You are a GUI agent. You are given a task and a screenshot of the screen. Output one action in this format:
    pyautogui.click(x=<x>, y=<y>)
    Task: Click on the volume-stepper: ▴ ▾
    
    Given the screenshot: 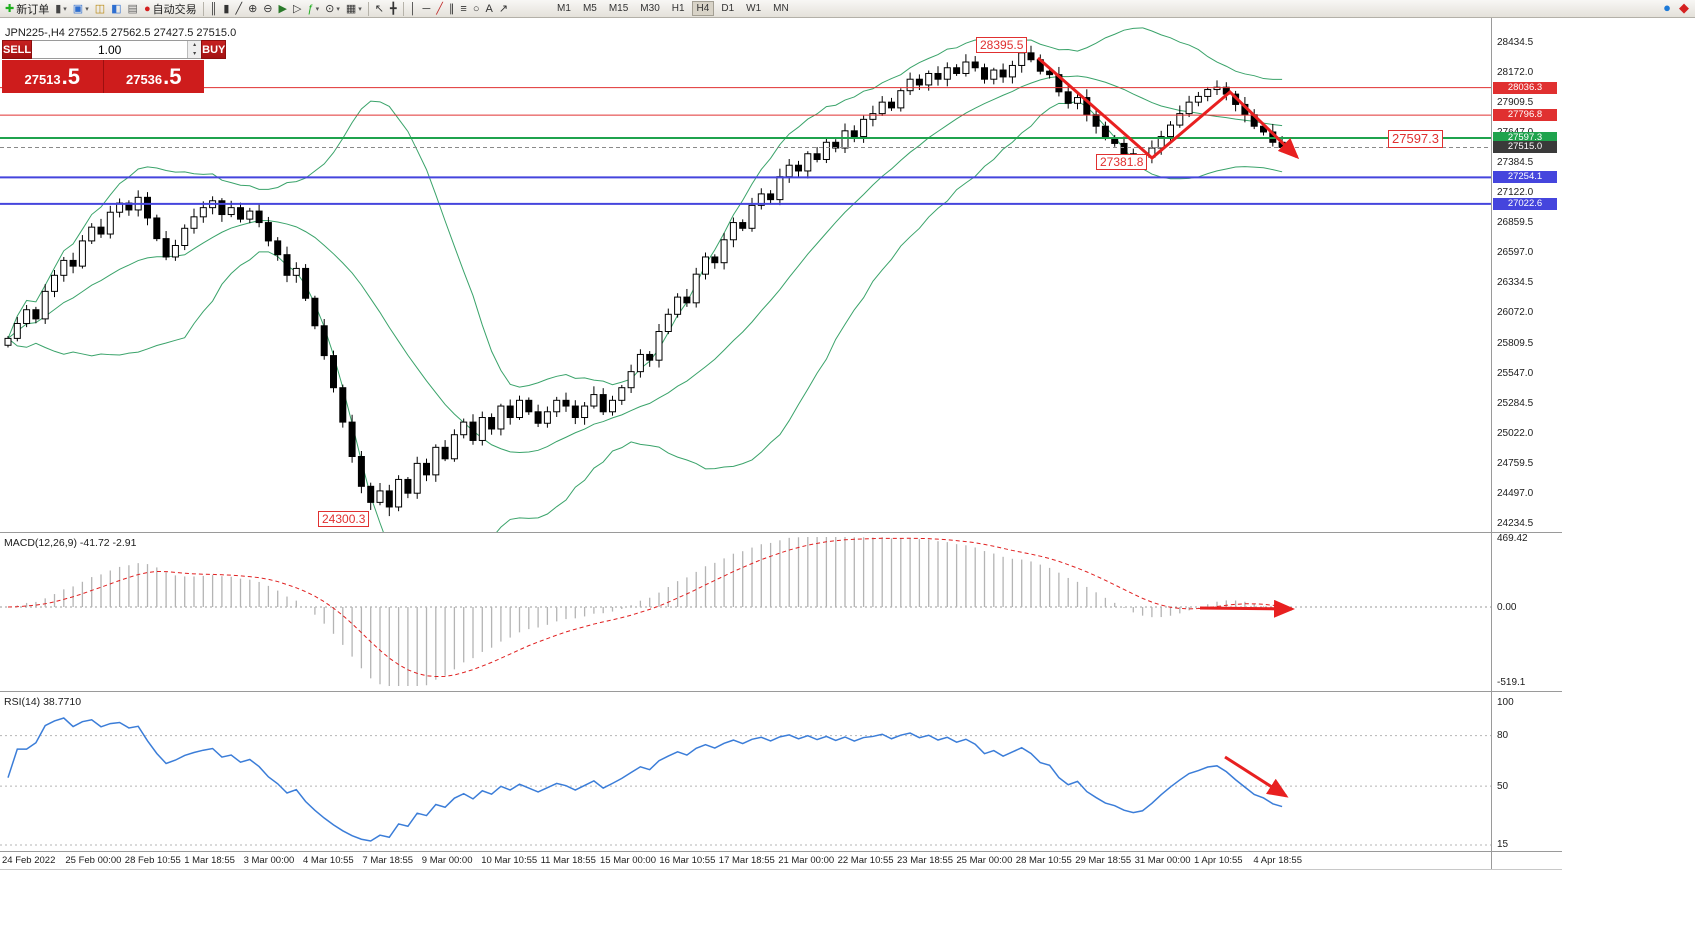 What is the action you would take?
    pyautogui.click(x=117, y=49)
    